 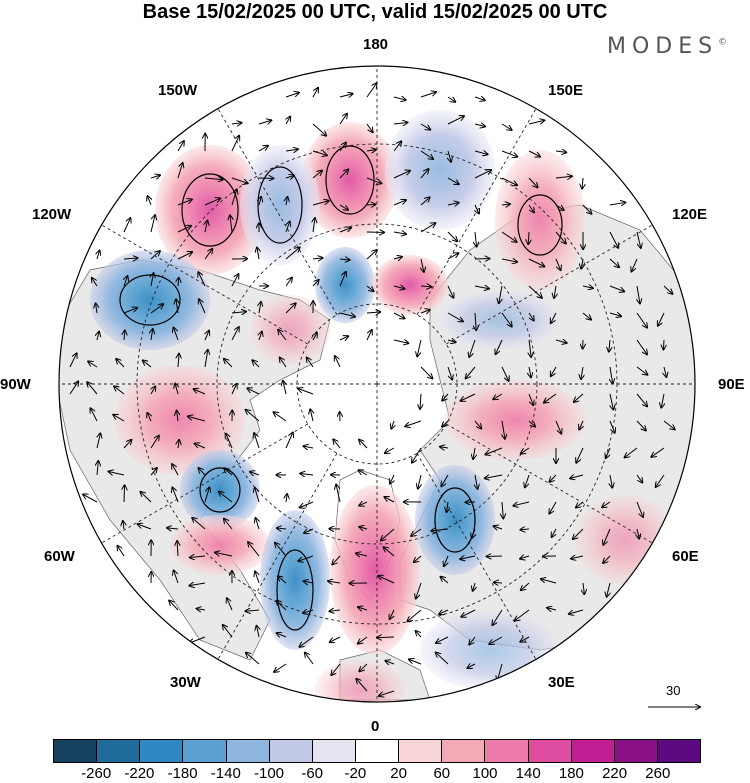 I want to click on lon-label-60e: 60E, so click(x=685, y=556).